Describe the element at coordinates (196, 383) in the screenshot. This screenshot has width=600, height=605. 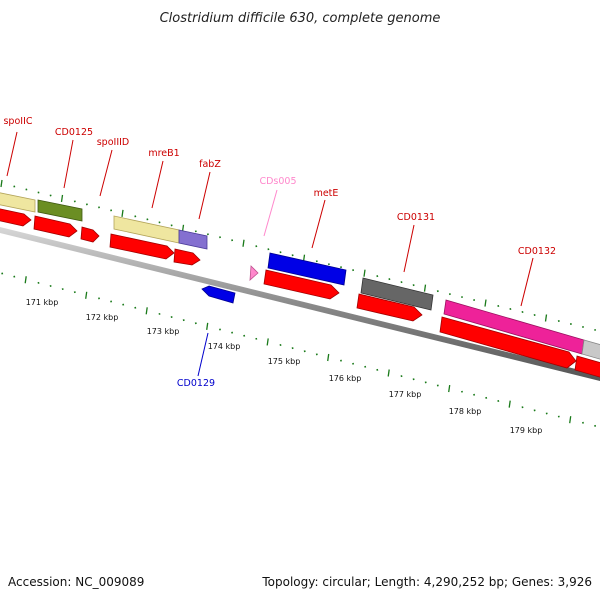
I see `label-CD0129: CD0129` at that location.